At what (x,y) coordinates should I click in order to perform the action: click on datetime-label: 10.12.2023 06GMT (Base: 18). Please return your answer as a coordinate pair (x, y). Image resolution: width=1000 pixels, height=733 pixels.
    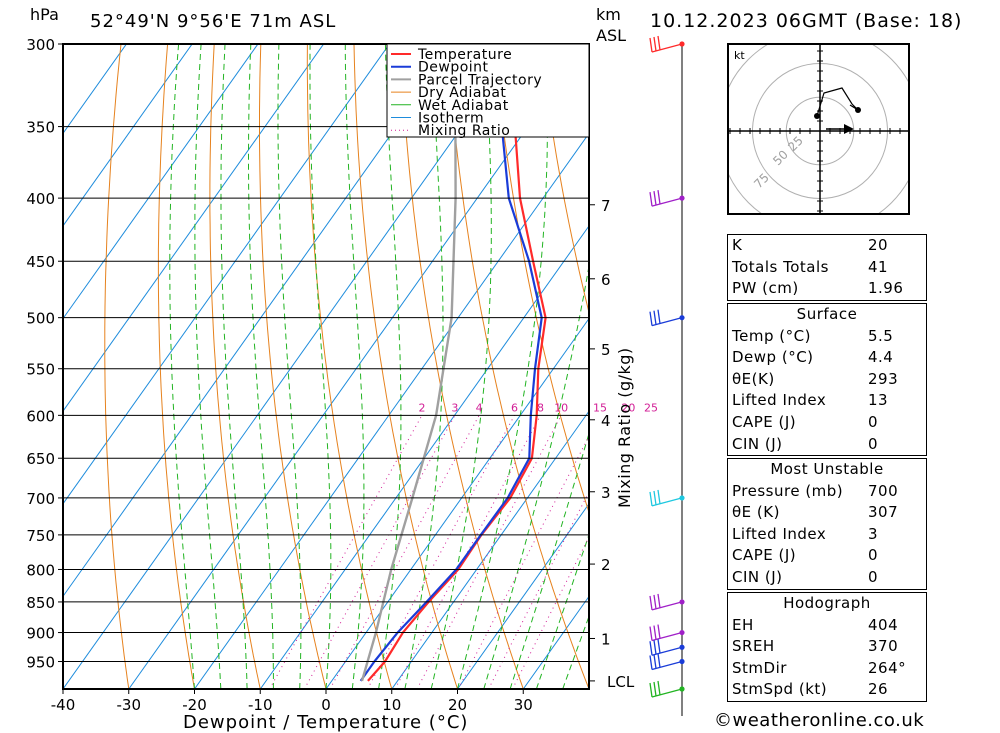
    Looking at the image, I should click on (806, 21).